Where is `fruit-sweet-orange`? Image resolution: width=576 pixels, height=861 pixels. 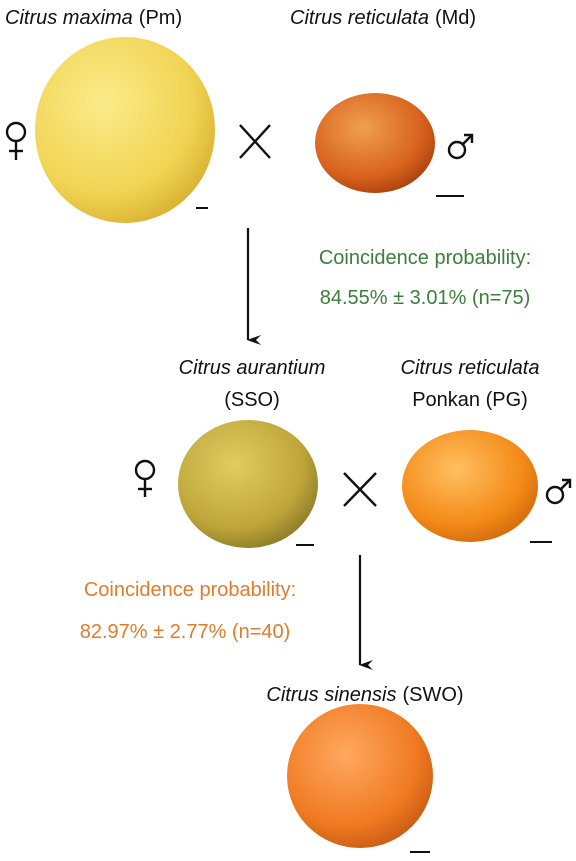 fruit-sweet-orange is located at coordinates (360, 776).